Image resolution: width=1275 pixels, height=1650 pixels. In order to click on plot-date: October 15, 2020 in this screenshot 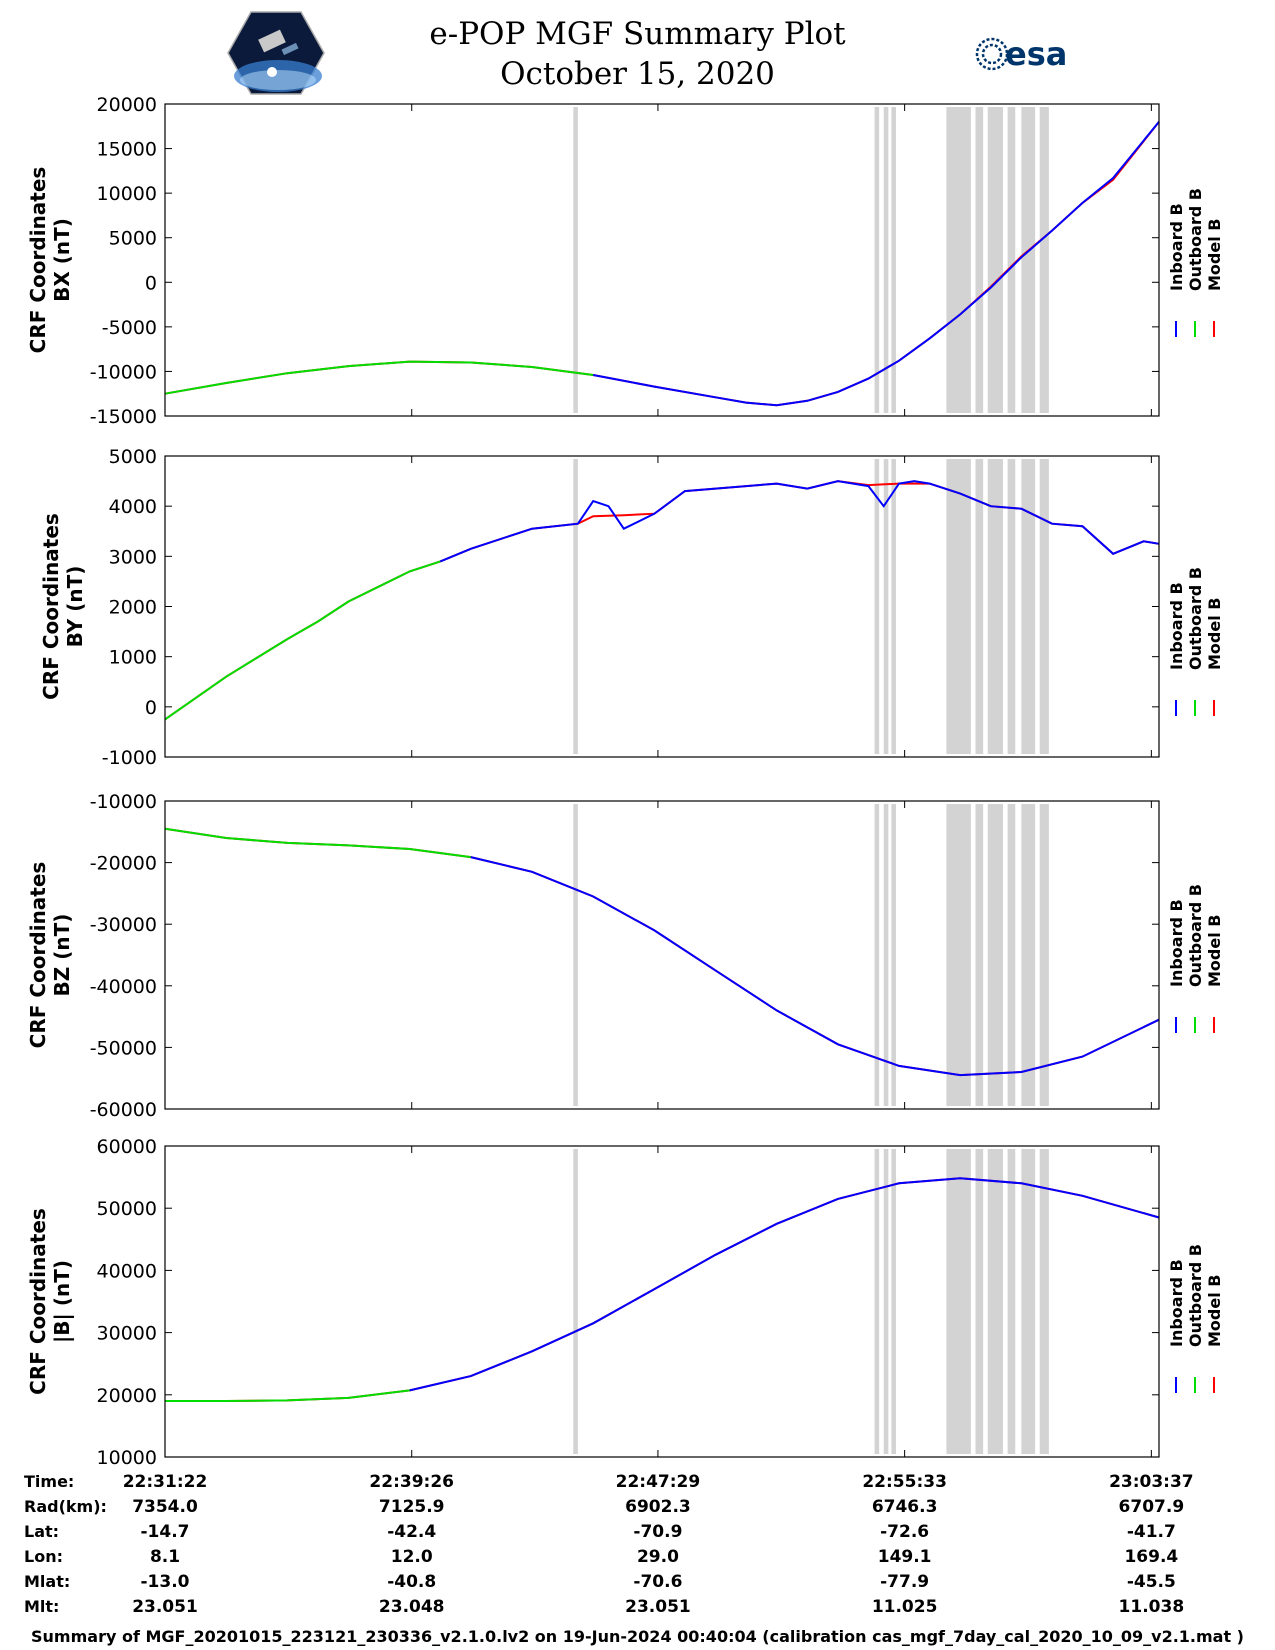, I will do `click(637, 74)`.